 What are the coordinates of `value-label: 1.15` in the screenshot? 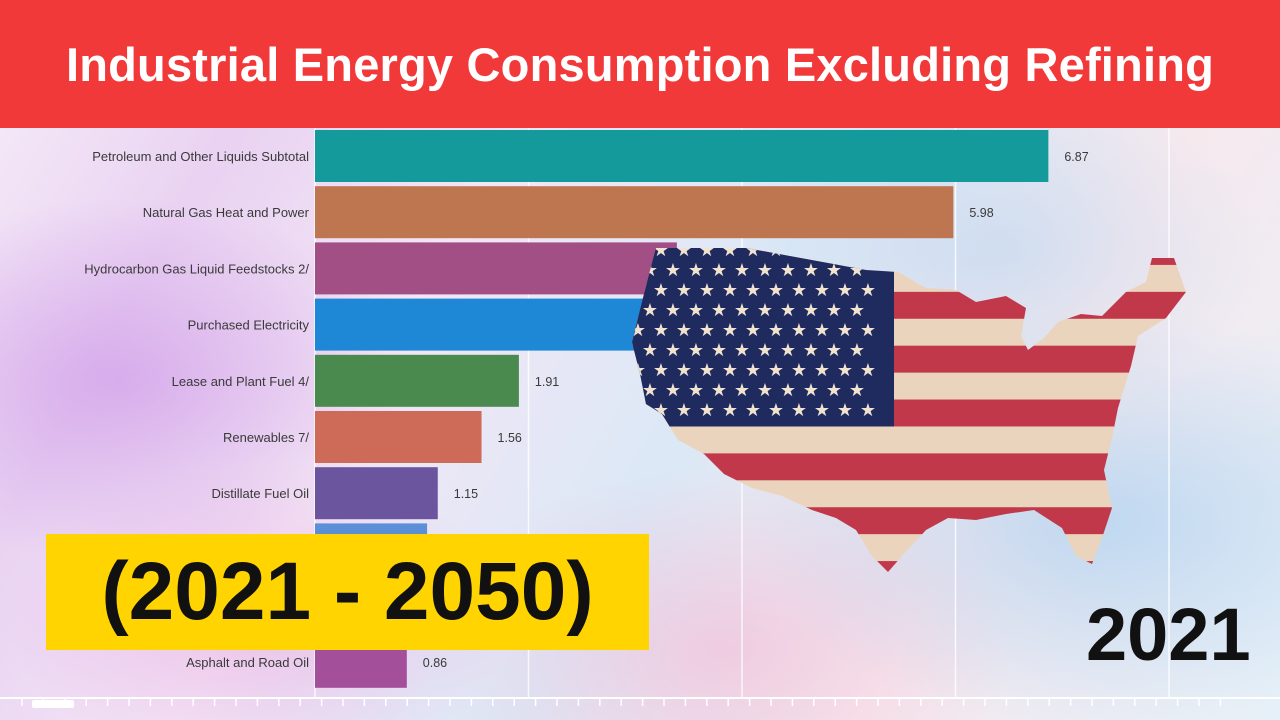 It's located at (466, 494).